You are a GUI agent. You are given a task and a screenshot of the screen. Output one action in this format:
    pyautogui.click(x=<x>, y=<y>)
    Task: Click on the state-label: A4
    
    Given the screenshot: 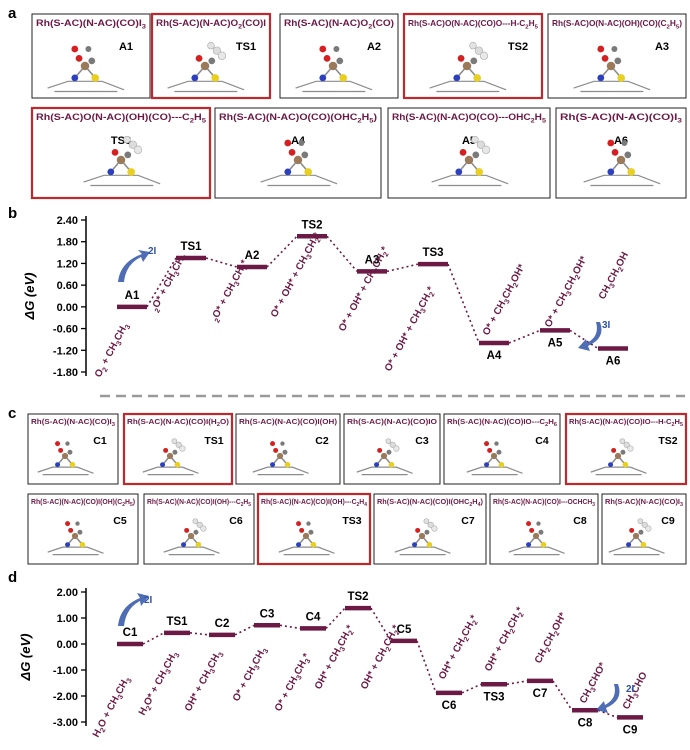 What is the action you would take?
    pyautogui.click(x=494, y=356)
    